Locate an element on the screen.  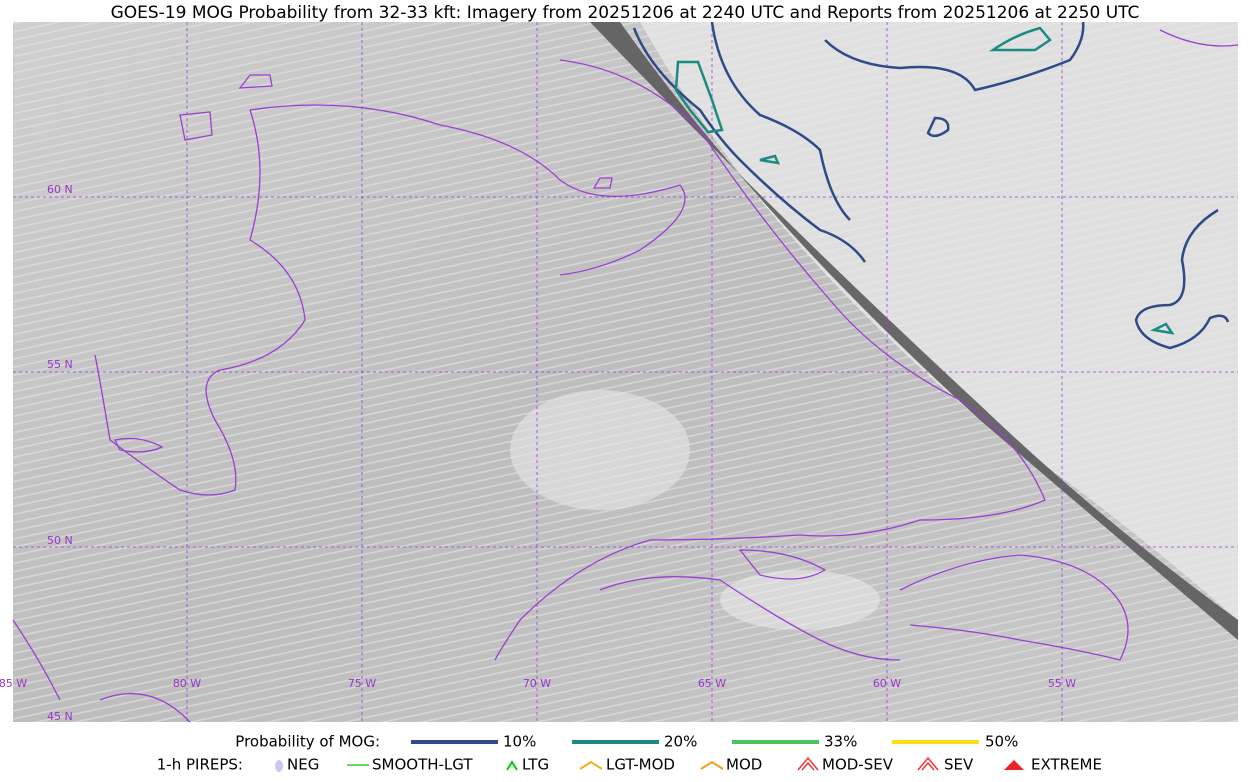
lon-label: 70 W is located at coordinates (537, 683).